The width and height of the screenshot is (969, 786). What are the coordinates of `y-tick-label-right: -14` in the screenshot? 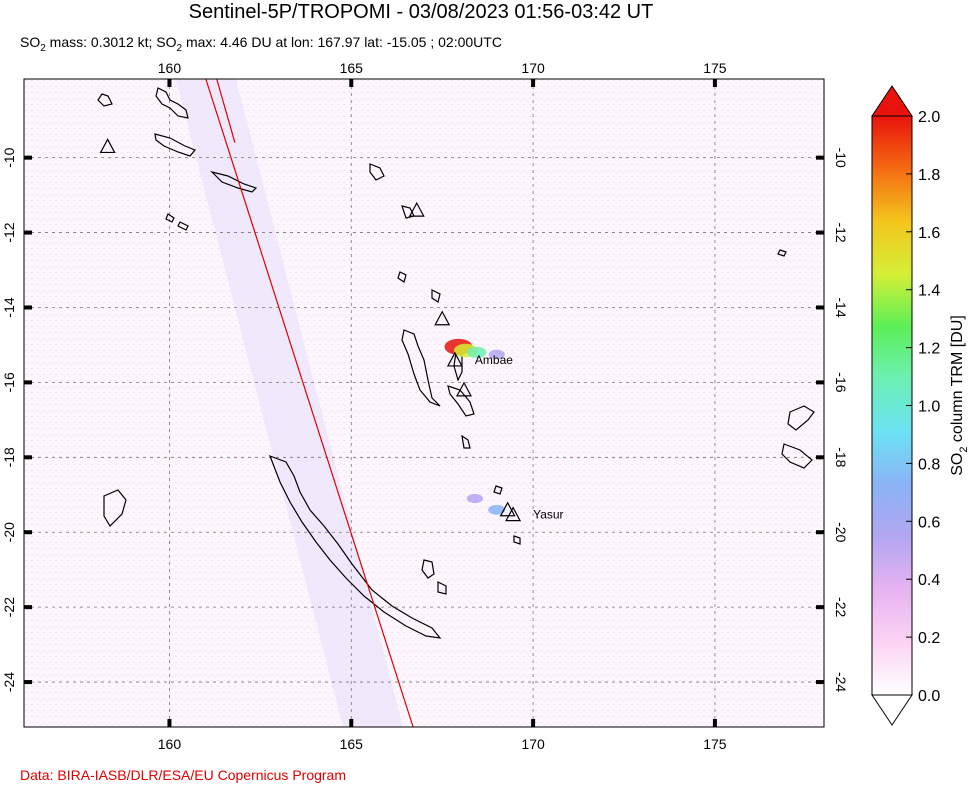 It's located at (841, 307).